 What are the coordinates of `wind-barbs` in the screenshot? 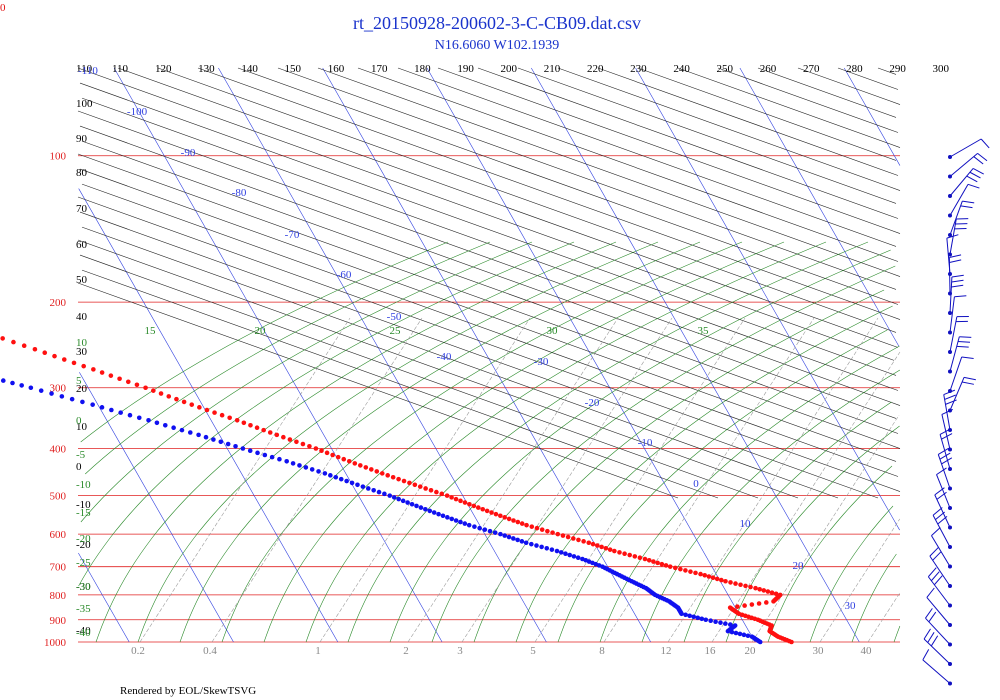 It's located at (956, 412).